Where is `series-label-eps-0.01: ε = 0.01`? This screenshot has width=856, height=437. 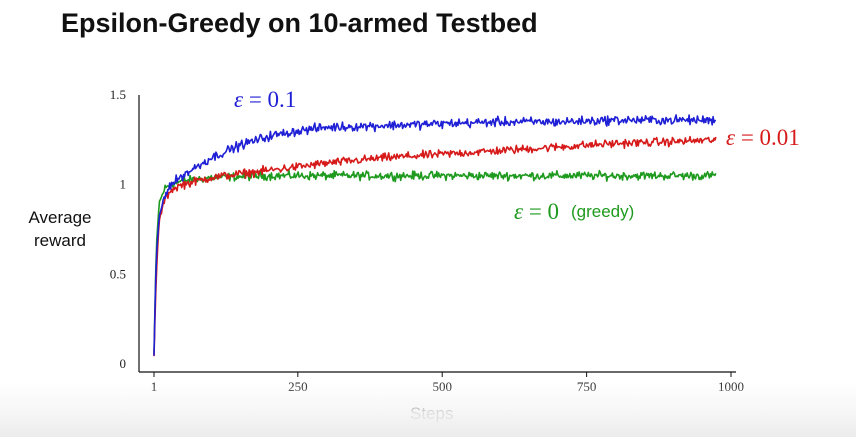 series-label-eps-0.01: ε = 0.01 is located at coordinates (763, 137).